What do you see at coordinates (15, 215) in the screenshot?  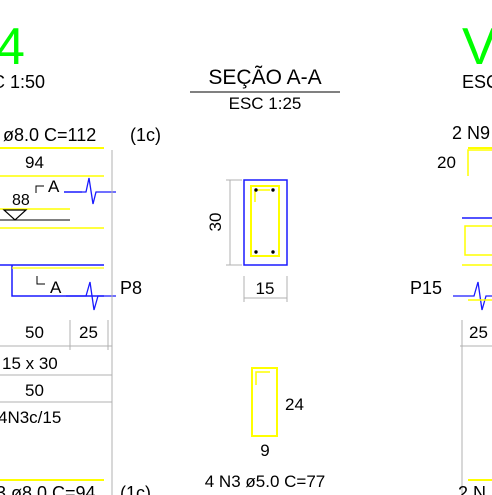 I see `level-marker-icon` at bounding box center [15, 215].